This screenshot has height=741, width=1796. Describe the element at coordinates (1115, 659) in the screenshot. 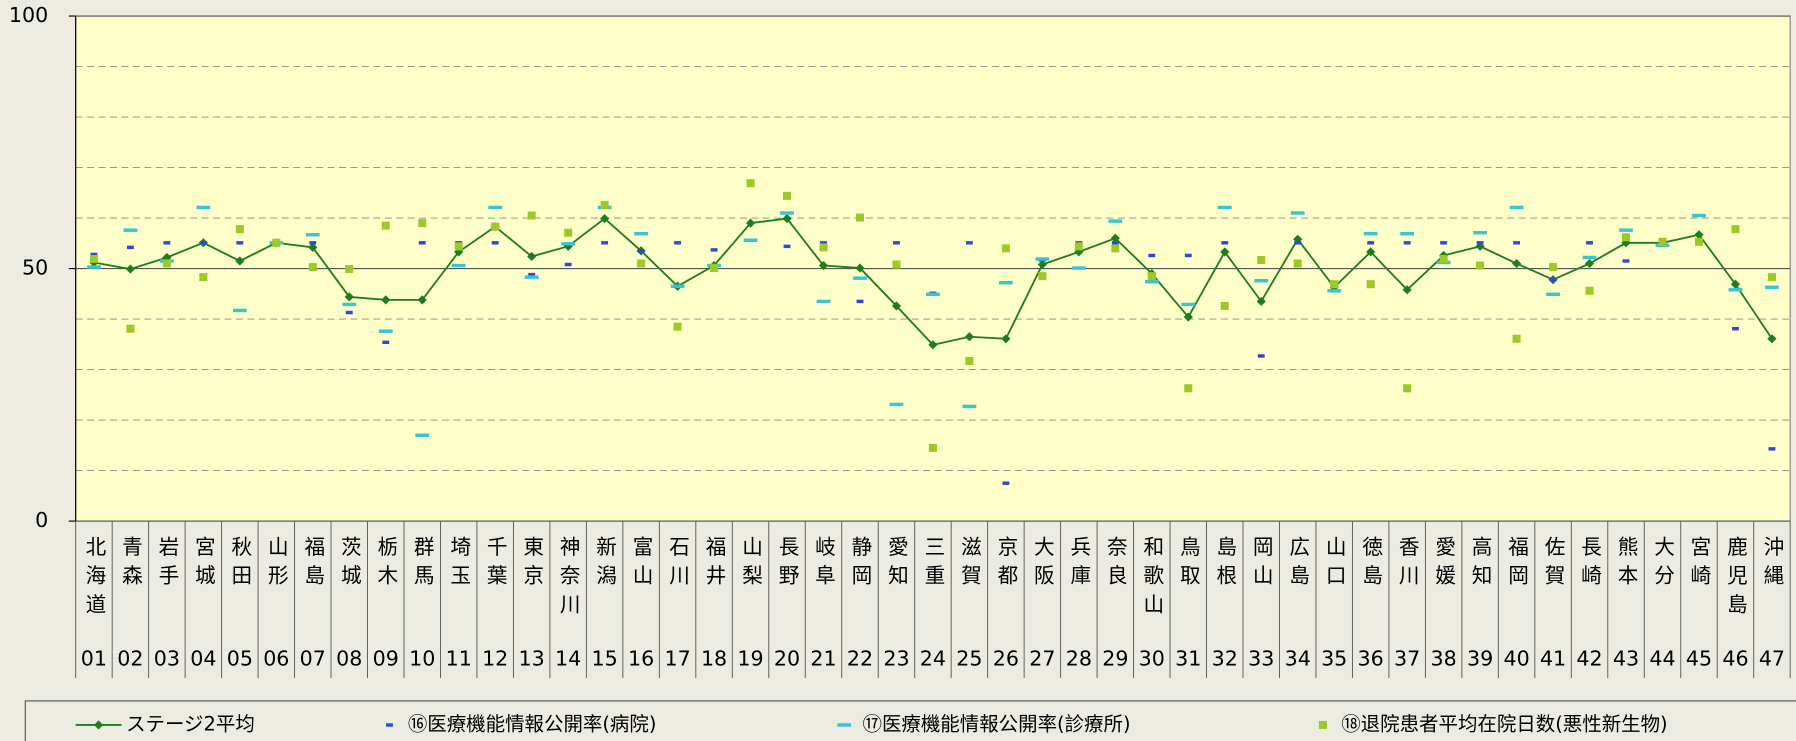

I see `category-code: 29` at that location.